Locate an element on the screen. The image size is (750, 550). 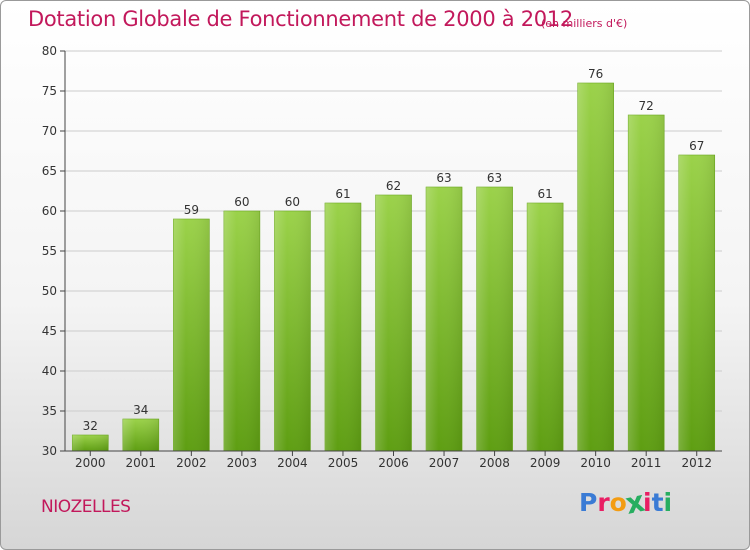
y-tick-label: 35 is located at coordinates (49, 411).